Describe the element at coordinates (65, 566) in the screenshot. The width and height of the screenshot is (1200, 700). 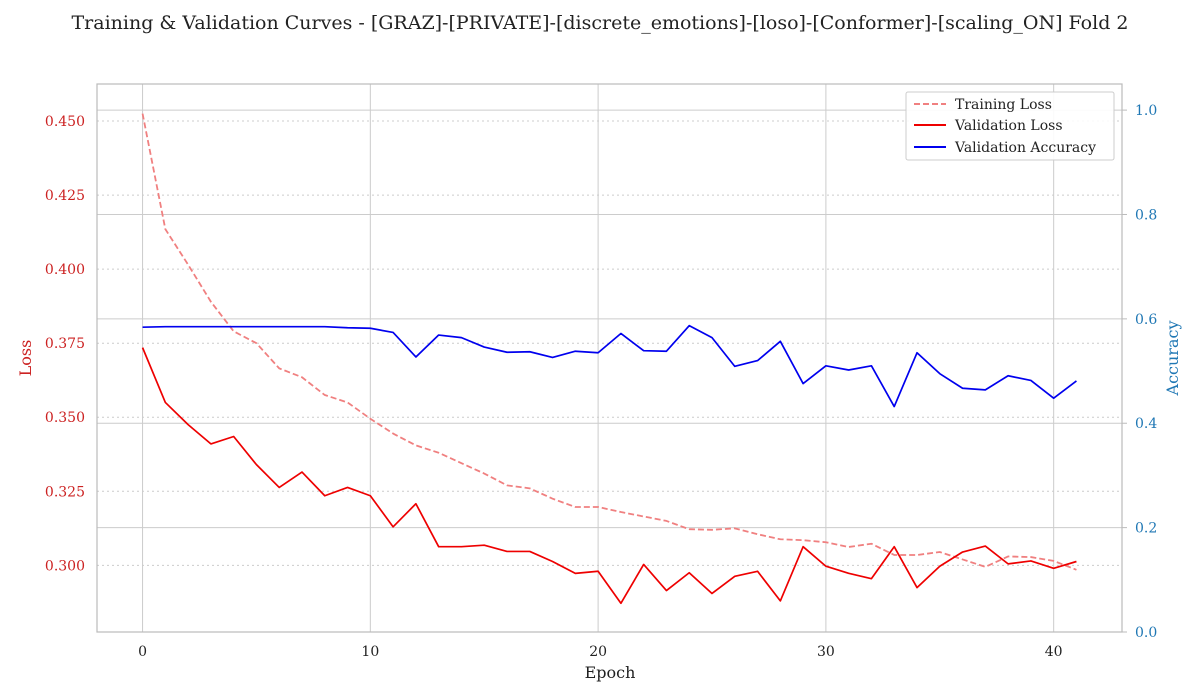
I see `y-left-tick-label: 0.300` at that location.